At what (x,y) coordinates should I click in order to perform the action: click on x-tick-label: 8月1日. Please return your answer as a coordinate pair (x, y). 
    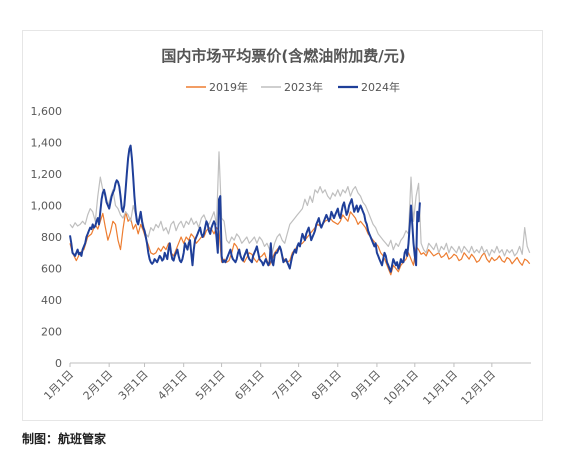
    Looking at the image, I should click on (326, 385).